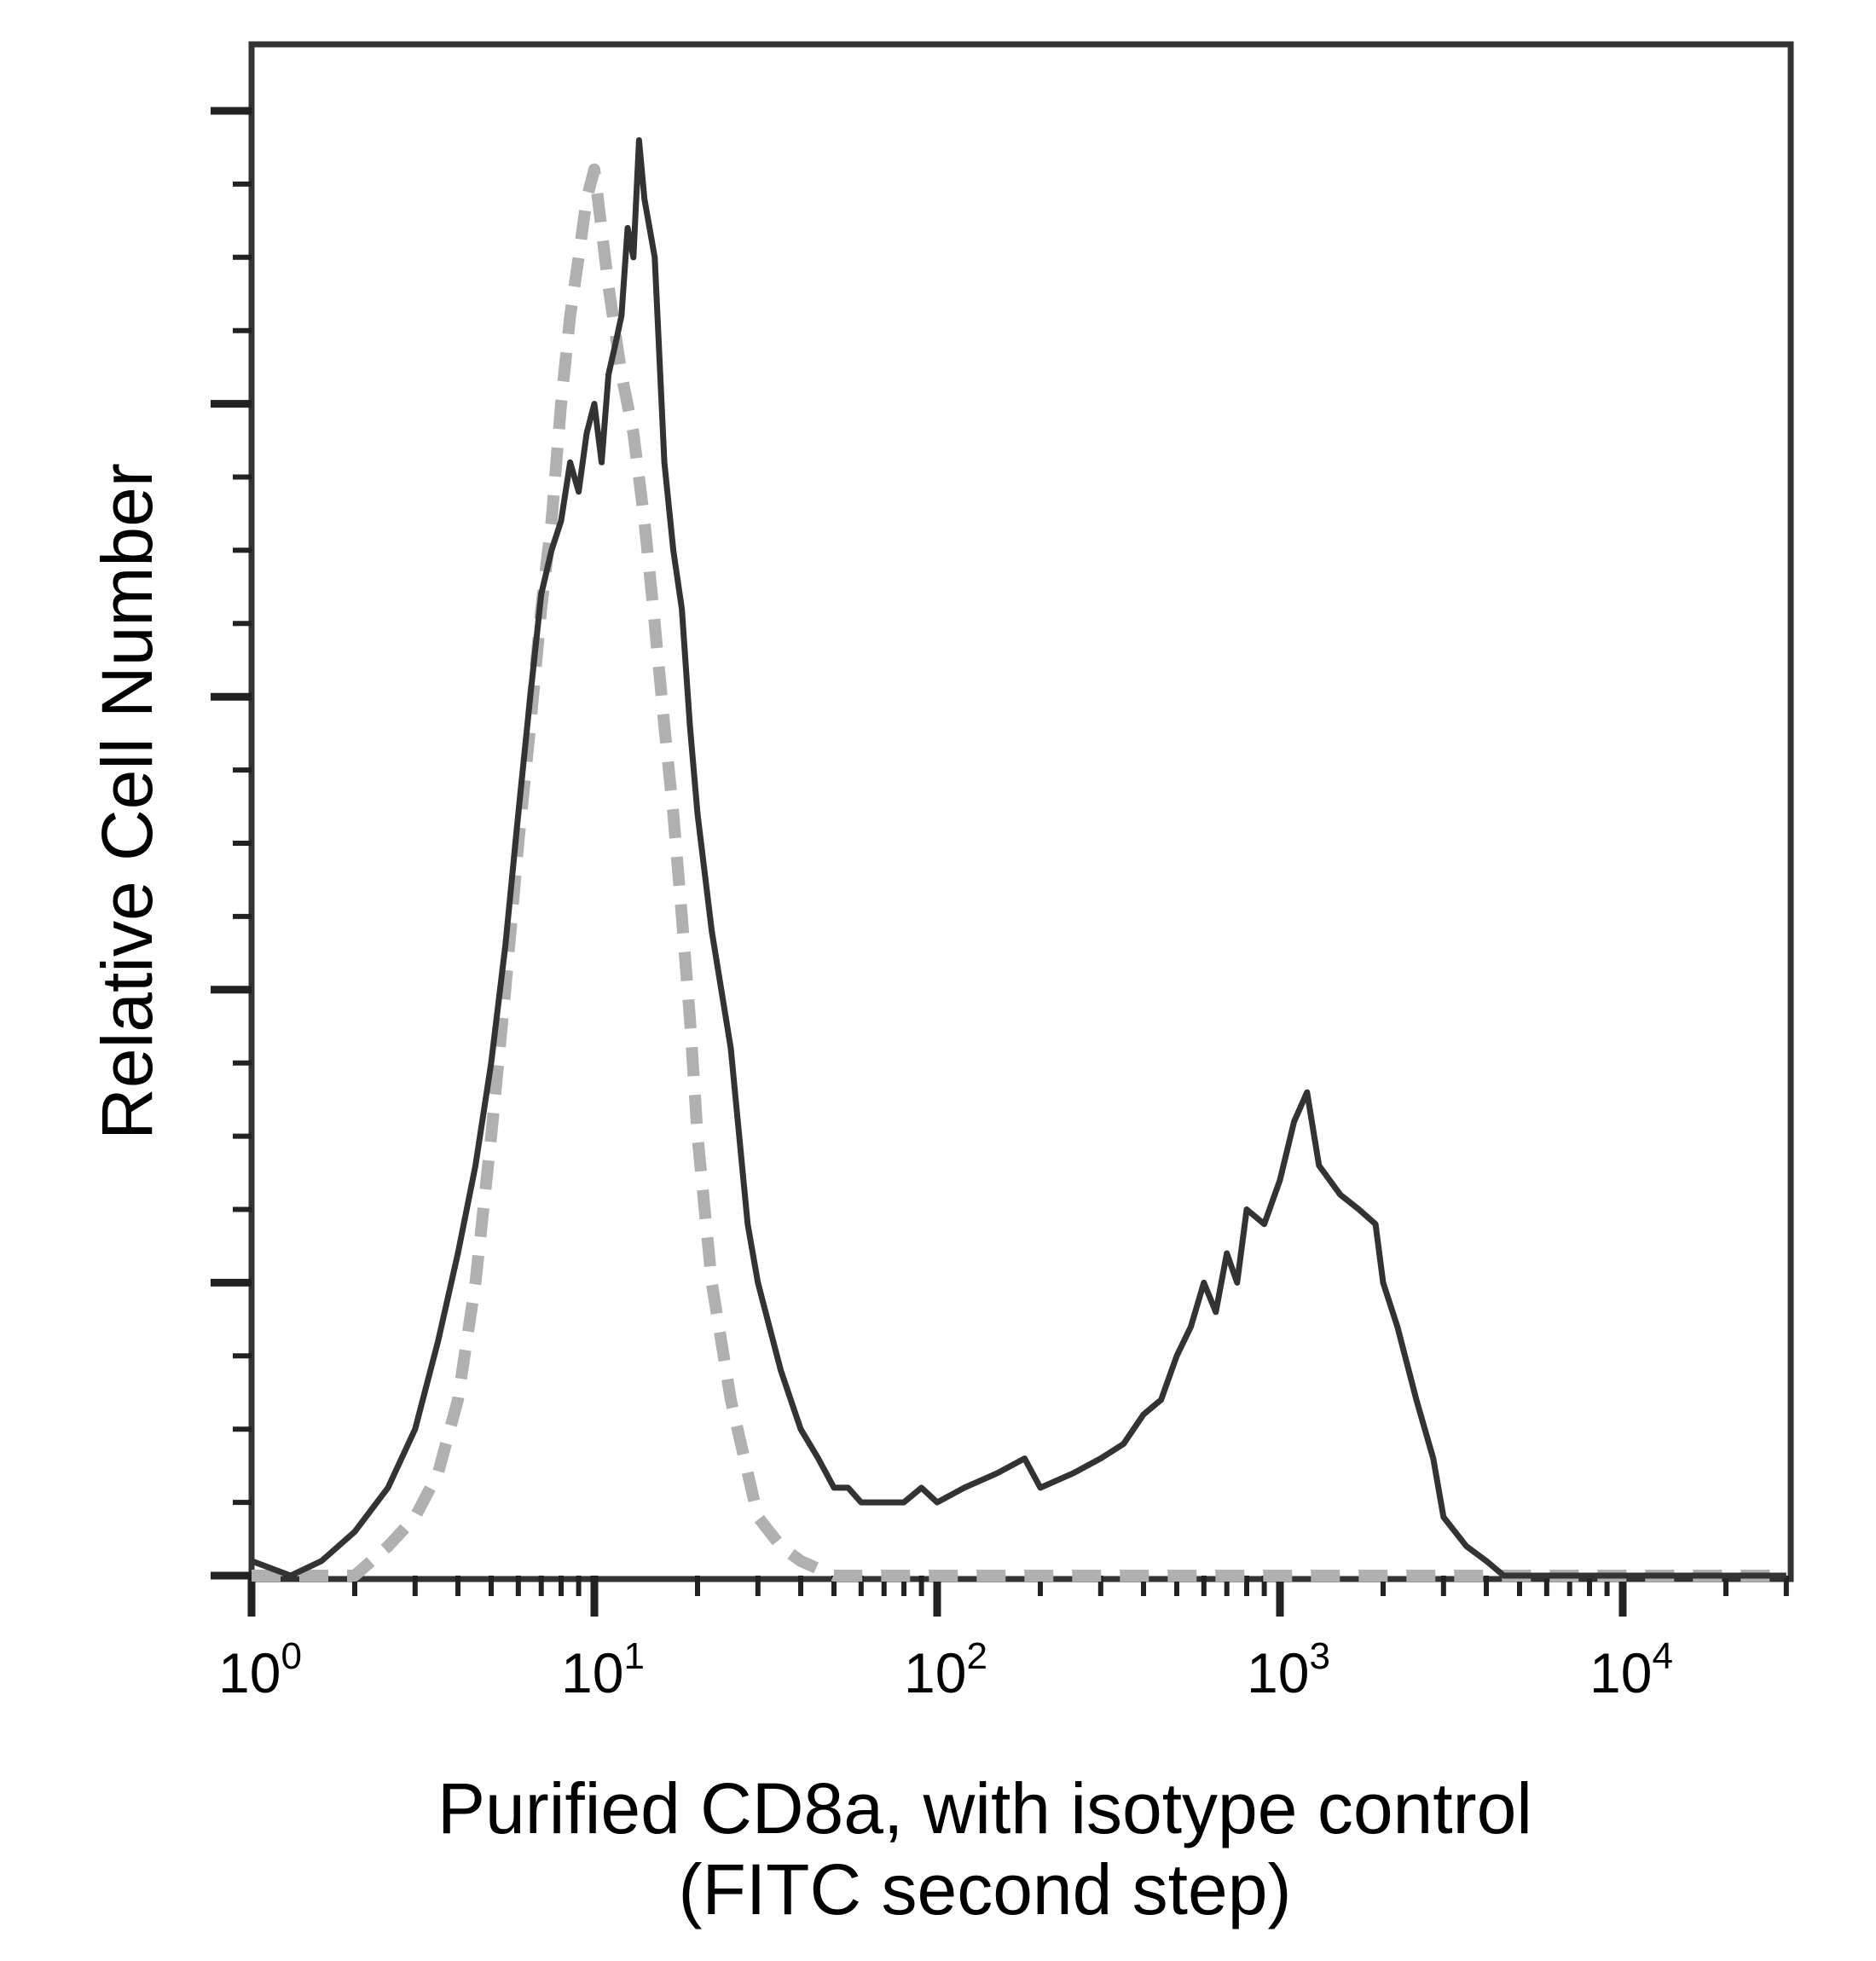 The height and width of the screenshot is (1961, 1876). I want to click on x-tick-label: 10², so click(946, 1669).